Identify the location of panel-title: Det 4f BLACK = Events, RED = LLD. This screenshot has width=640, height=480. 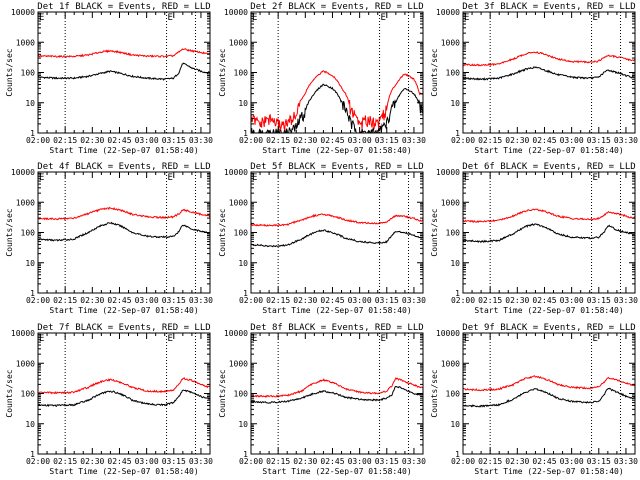
(123, 167).